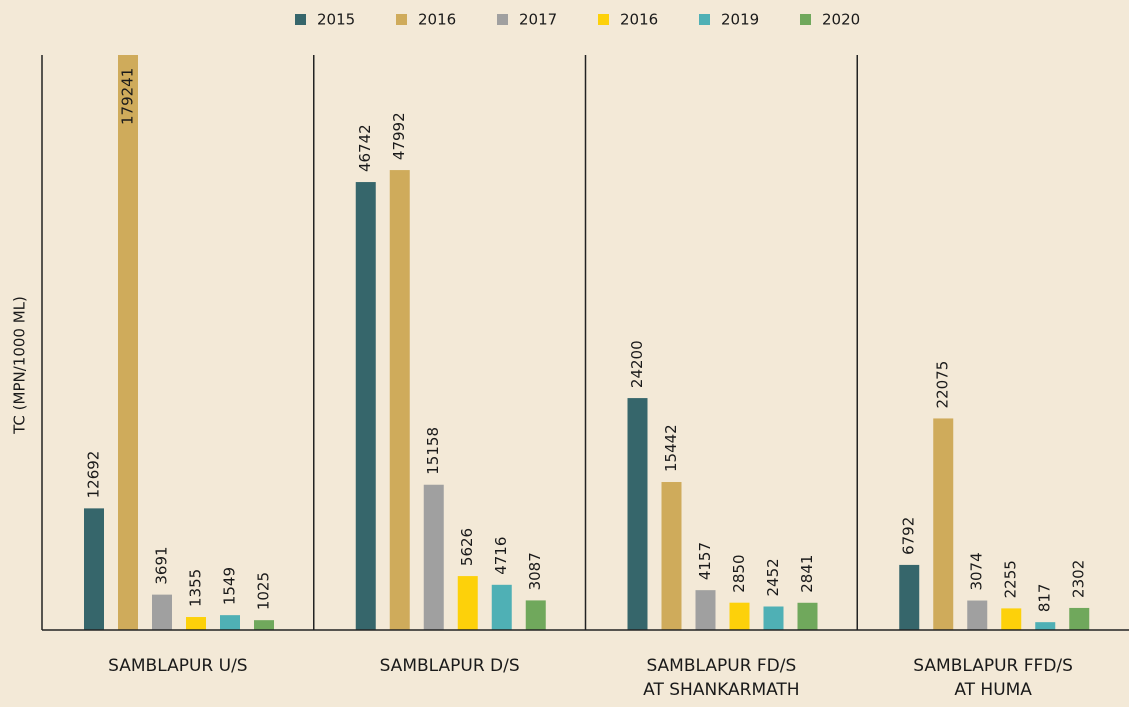 The image size is (1129, 707). I want to click on data-label: 2841, so click(807, 574).